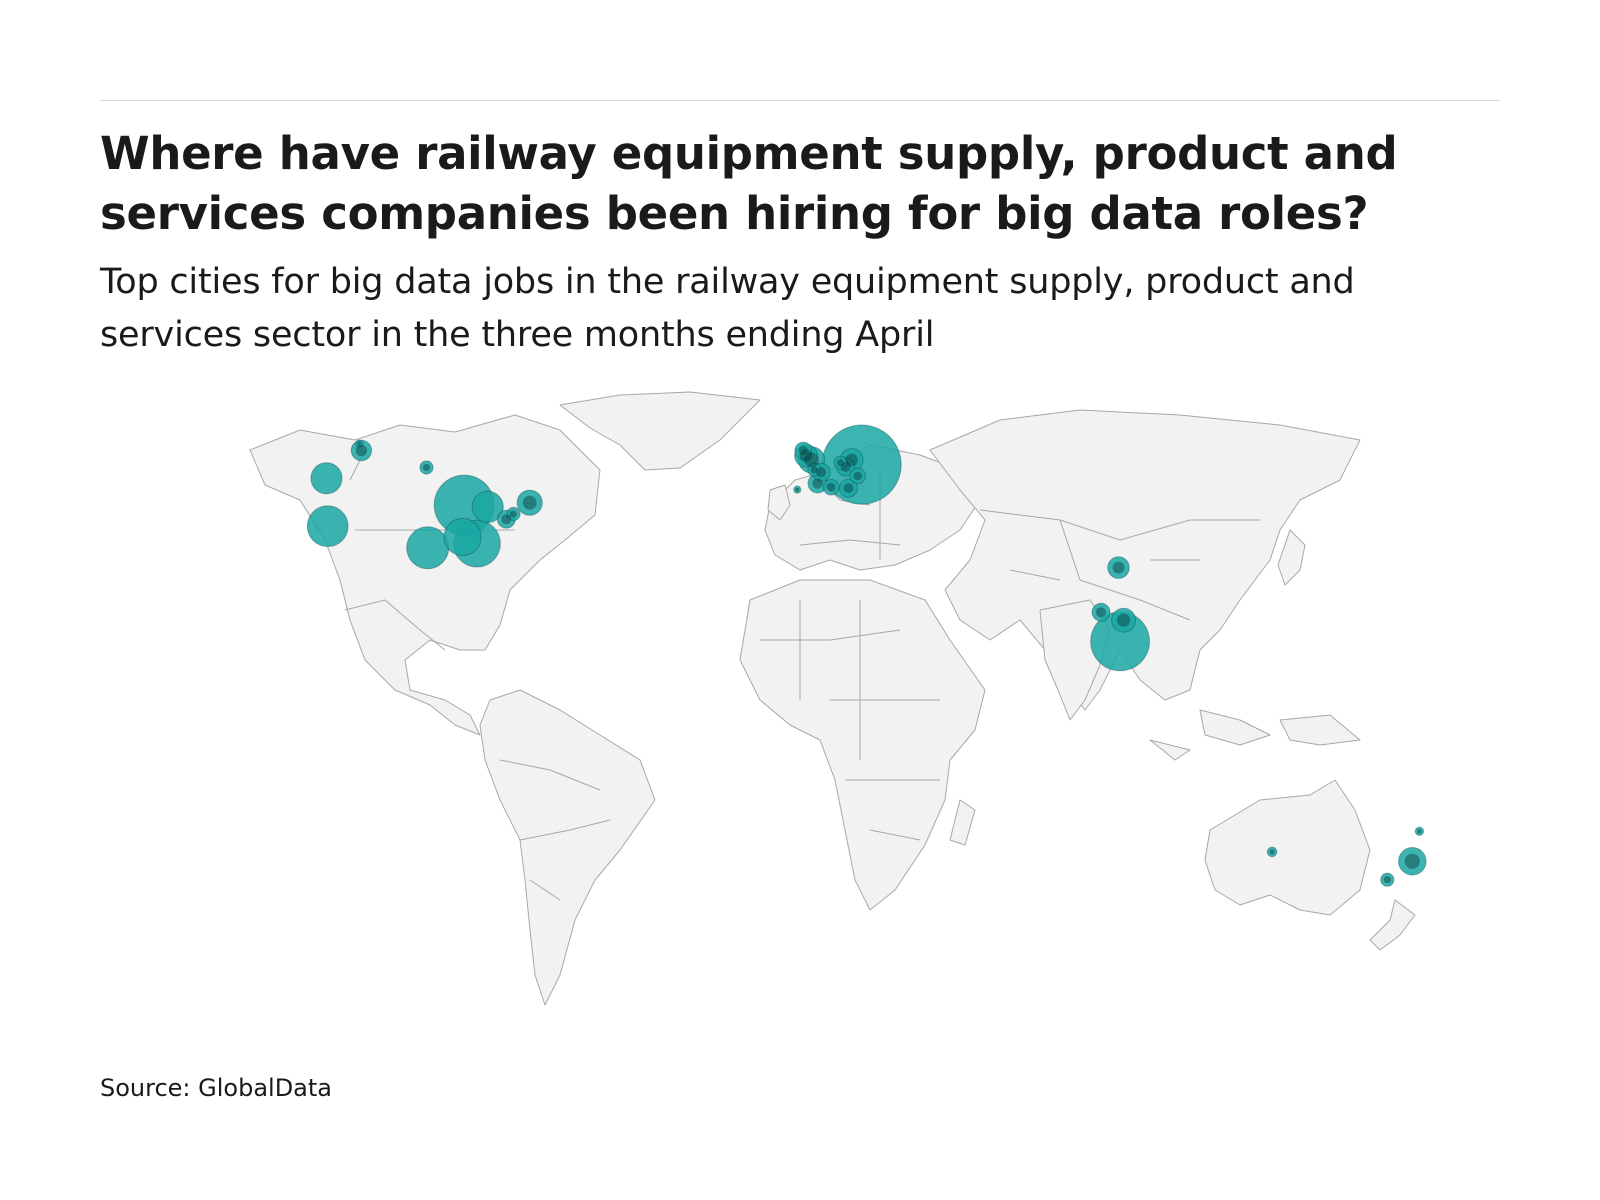 This screenshot has width=1600, height=1200. Describe the element at coordinates (1291, 557) in the screenshot. I see `landmass-japan` at that location.